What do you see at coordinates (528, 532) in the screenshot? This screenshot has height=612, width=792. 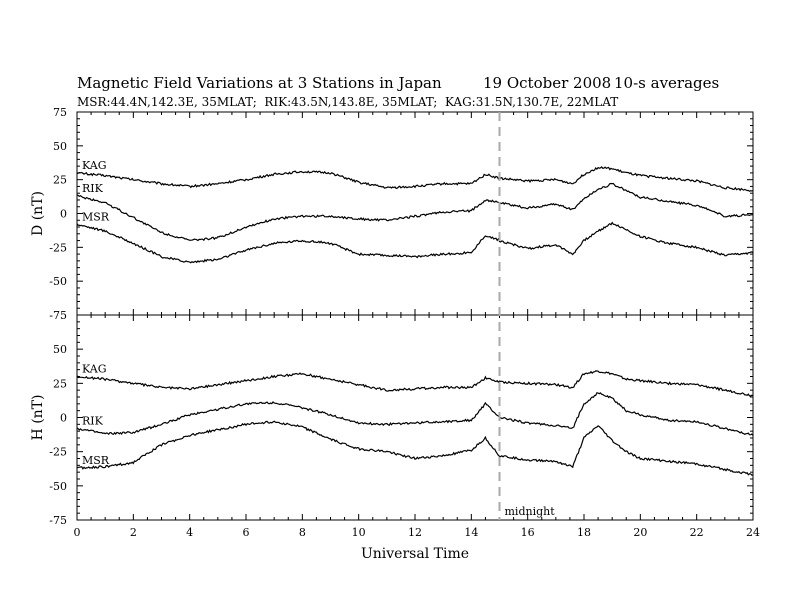 I see `x-tick-label: 16` at bounding box center [528, 532].